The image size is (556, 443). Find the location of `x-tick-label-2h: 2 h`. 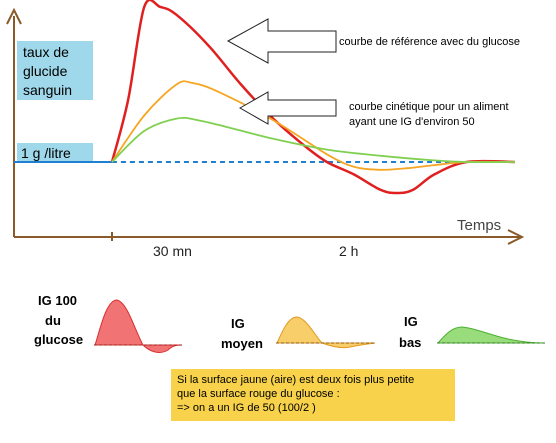

x-tick-label-2h: 2 h is located at coordinates (348, 251).